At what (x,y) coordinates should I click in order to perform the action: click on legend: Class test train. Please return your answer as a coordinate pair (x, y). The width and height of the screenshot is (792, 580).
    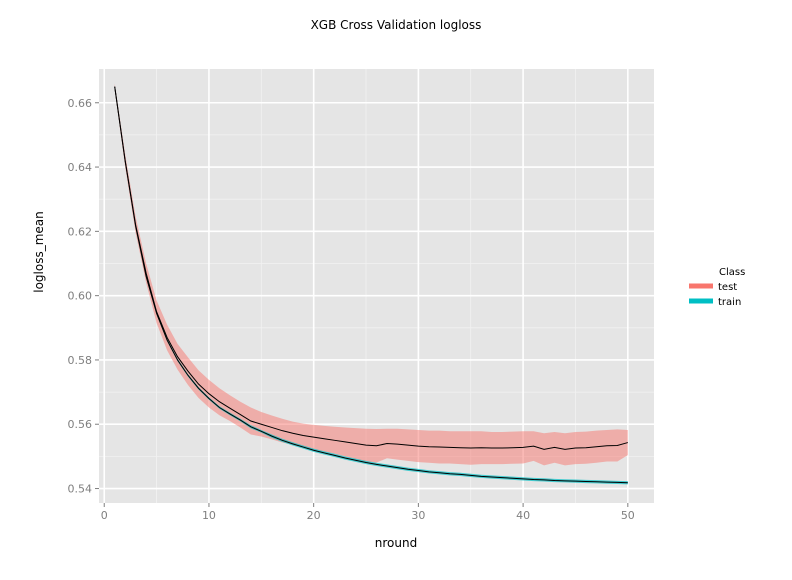
    Looking at the image, I should click on (717, 287).